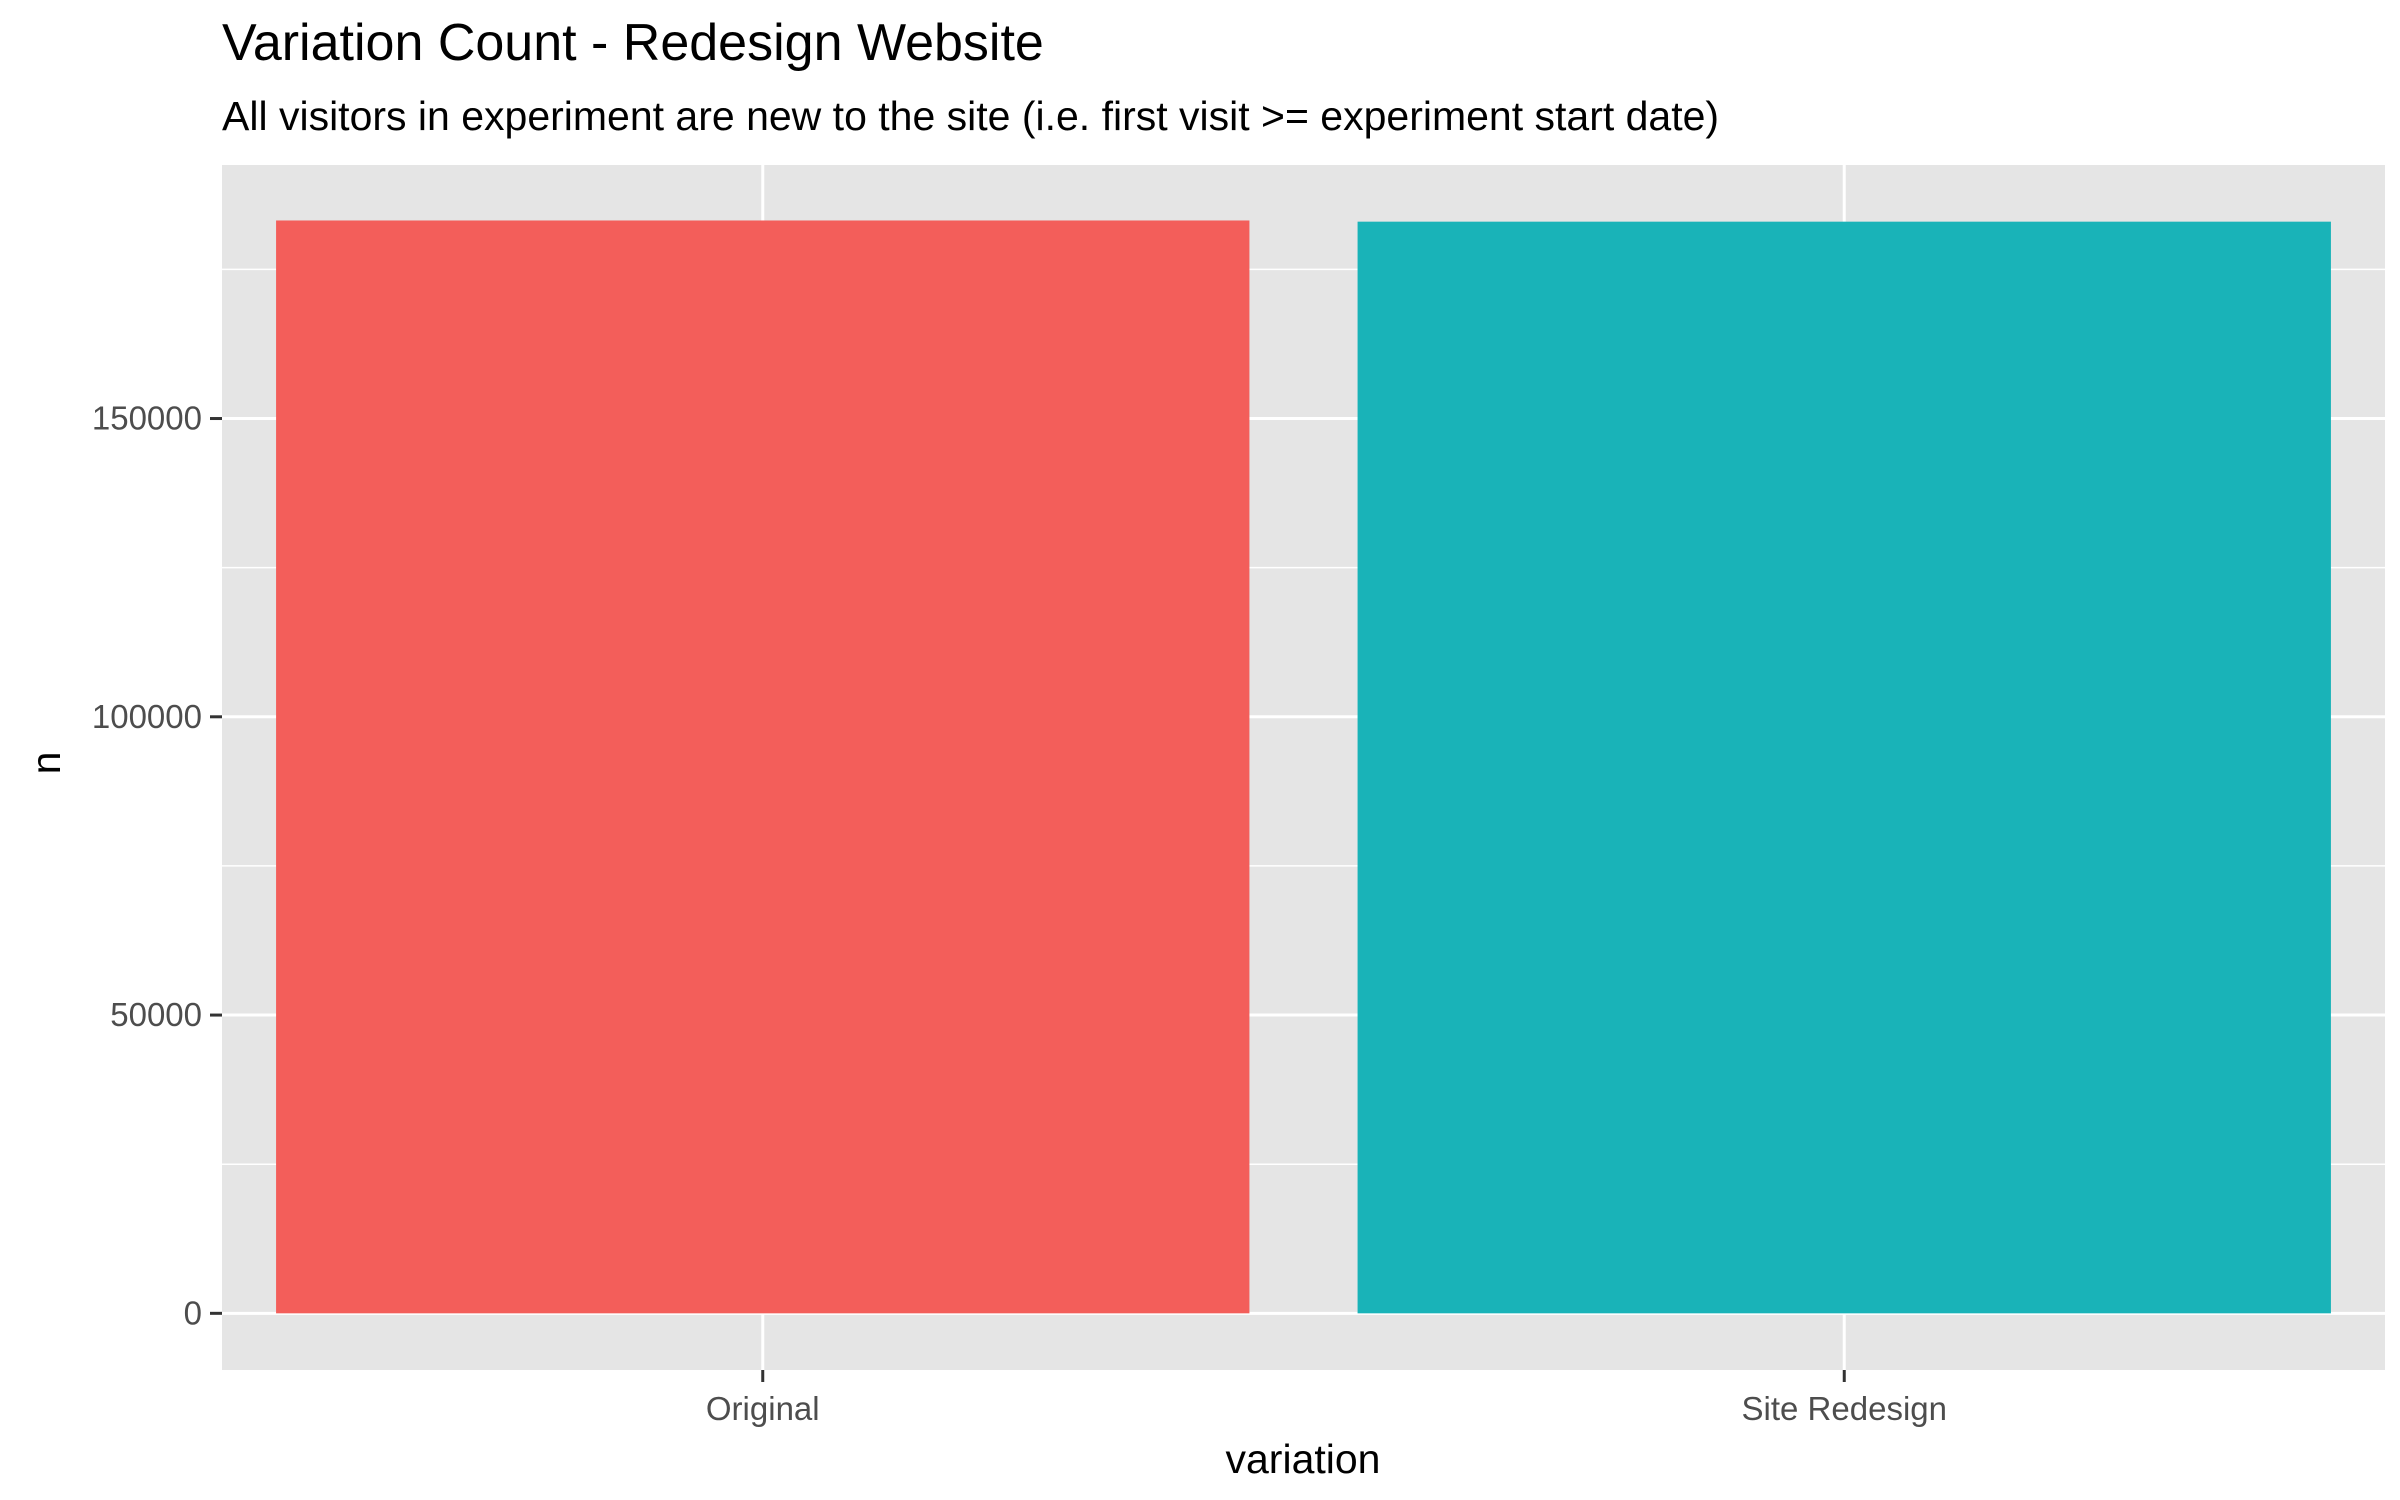 The image size is (2400, 1500). I want to click on x-axis-title: variation, so click(1303, 1459).